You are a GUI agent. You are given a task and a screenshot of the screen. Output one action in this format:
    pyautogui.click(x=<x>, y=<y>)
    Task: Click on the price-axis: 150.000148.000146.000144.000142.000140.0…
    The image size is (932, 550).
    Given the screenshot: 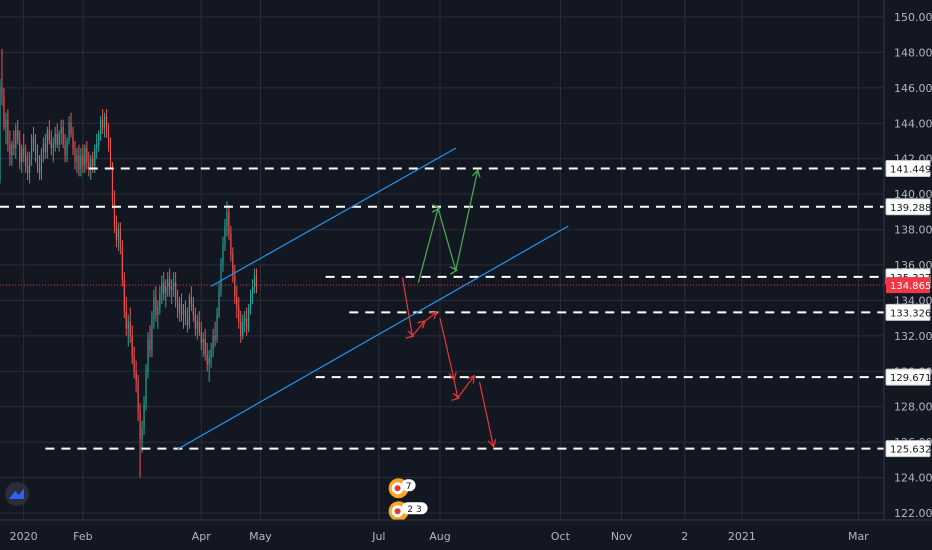 What is the action you would take?
    pyautogui.click(x=907, y=275)
    